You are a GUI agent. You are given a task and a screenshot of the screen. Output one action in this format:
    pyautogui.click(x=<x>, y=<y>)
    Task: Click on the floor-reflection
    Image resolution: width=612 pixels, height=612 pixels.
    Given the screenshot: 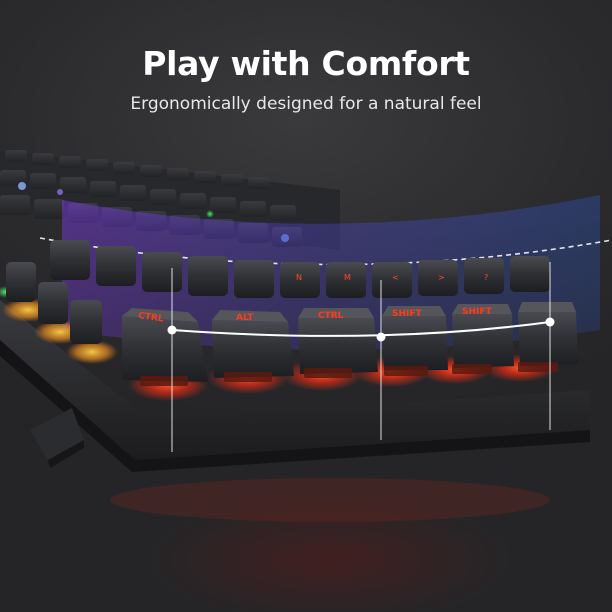 What is the action you would take?
    pyautogui.click(x=330, y=500)
    